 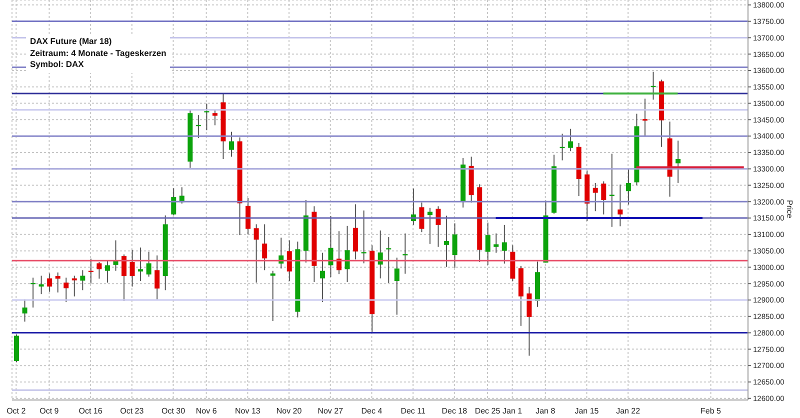 What do you see at coordinates (173, 411) in the screenshot?
I see `x-tick-label: Oct 30` at bounding box center [173, 411].